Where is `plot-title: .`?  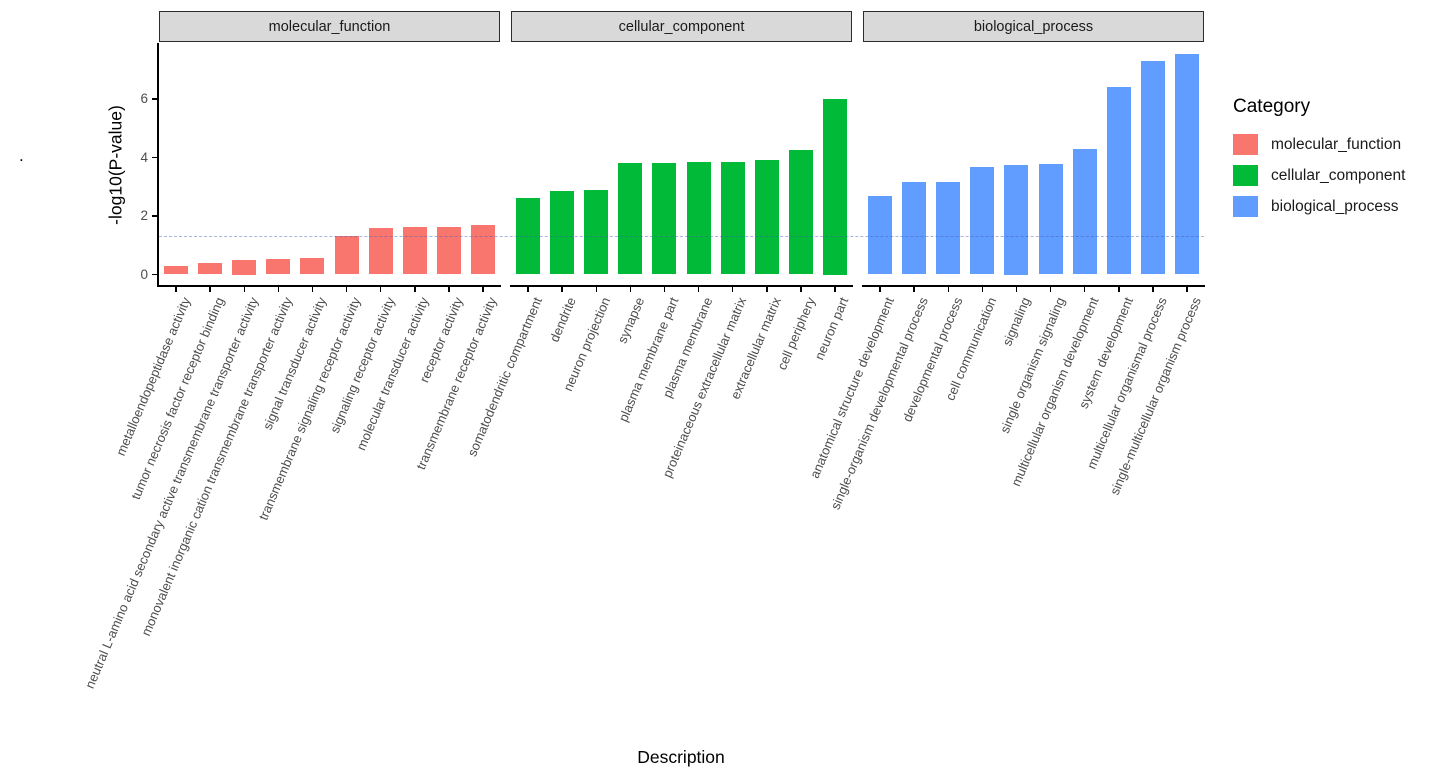
plot-title: . is located at coordinates (21, 155).